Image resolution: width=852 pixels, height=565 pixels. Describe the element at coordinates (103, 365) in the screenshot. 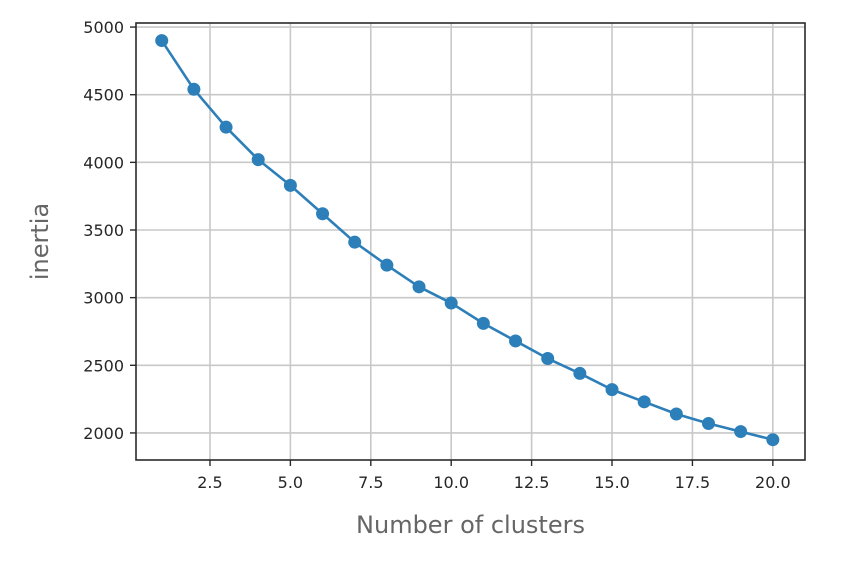

I see `y-tick-label: 2500` at that location.